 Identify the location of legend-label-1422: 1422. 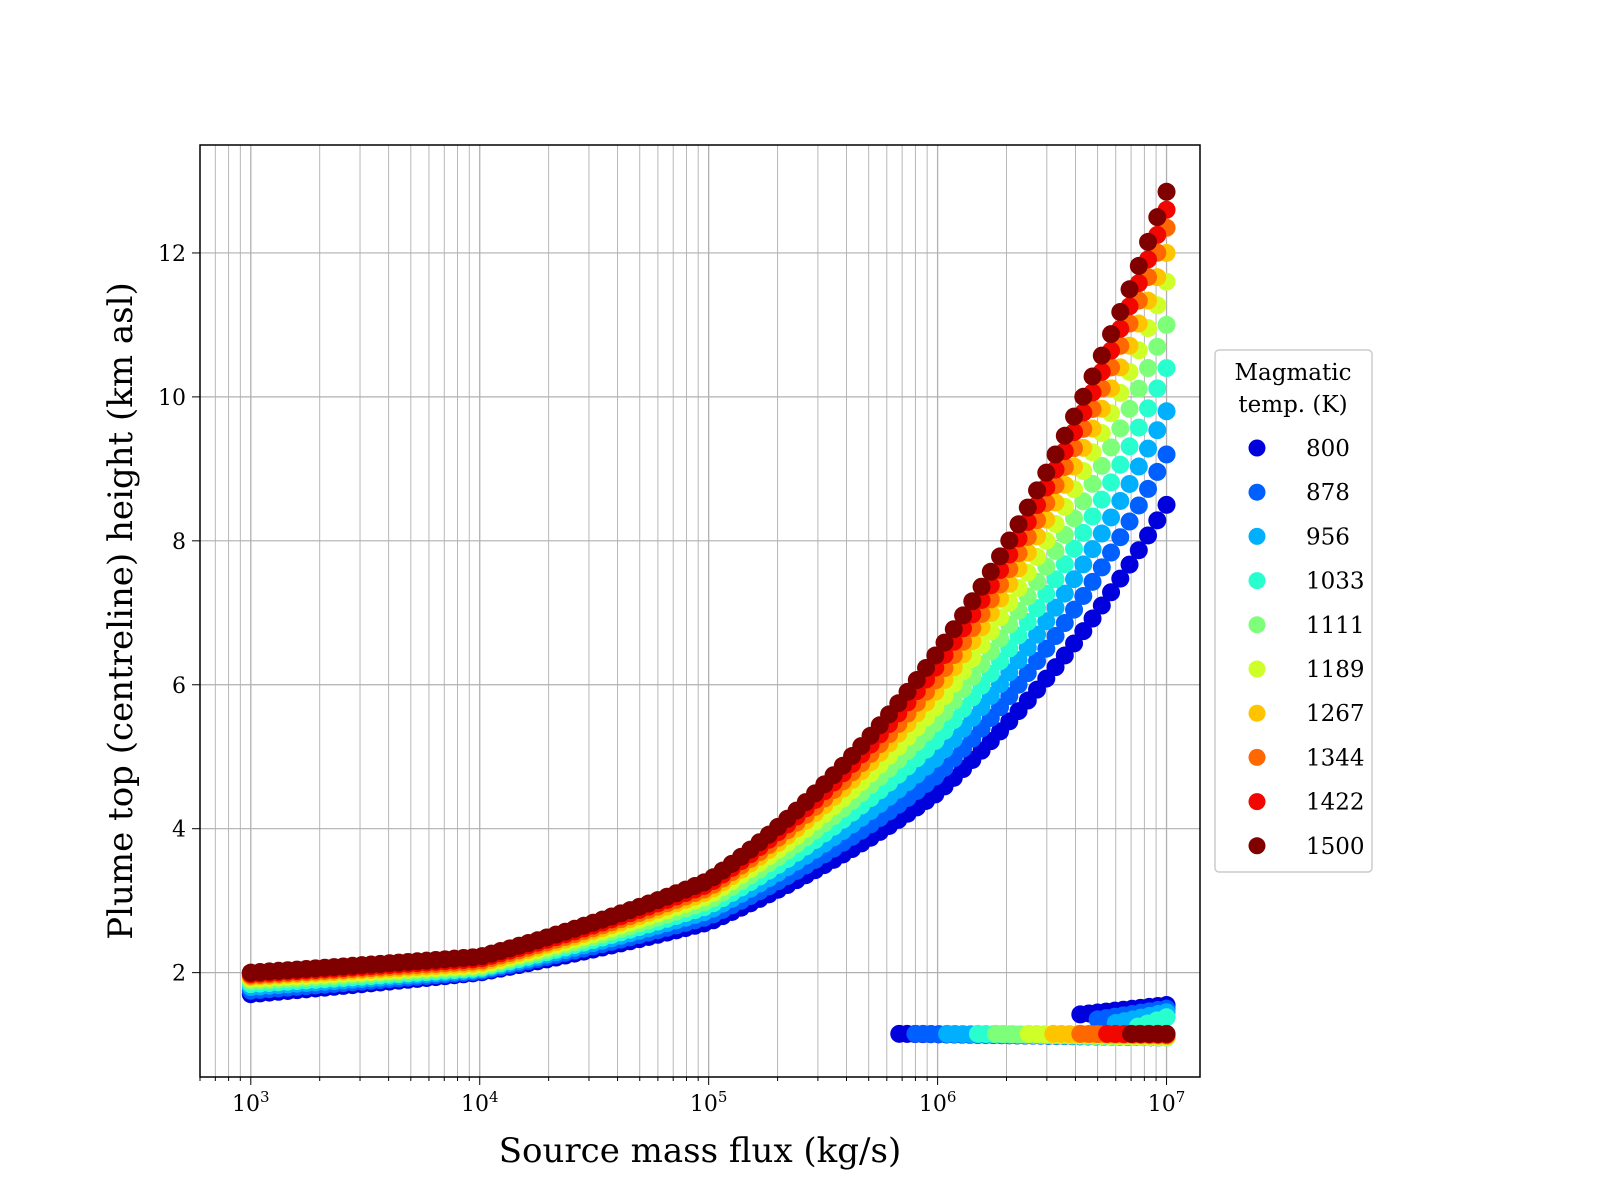
(1335, 803).